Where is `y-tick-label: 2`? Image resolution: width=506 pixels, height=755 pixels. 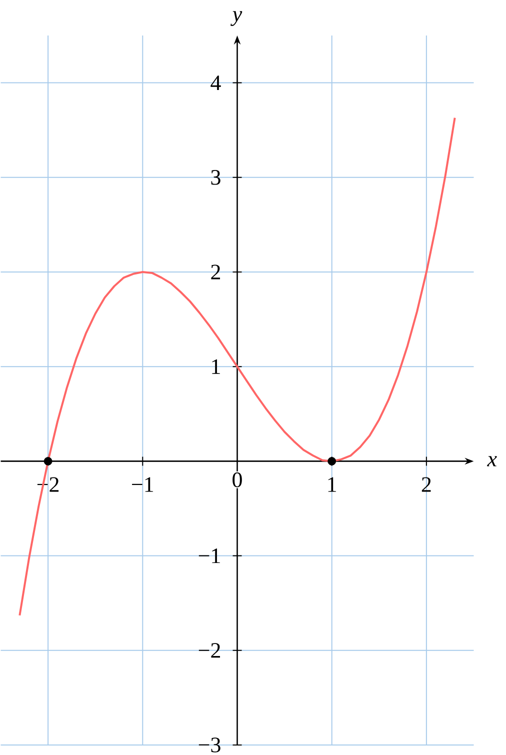
y-tick-label: 2 is located at coordinates (215, 272).